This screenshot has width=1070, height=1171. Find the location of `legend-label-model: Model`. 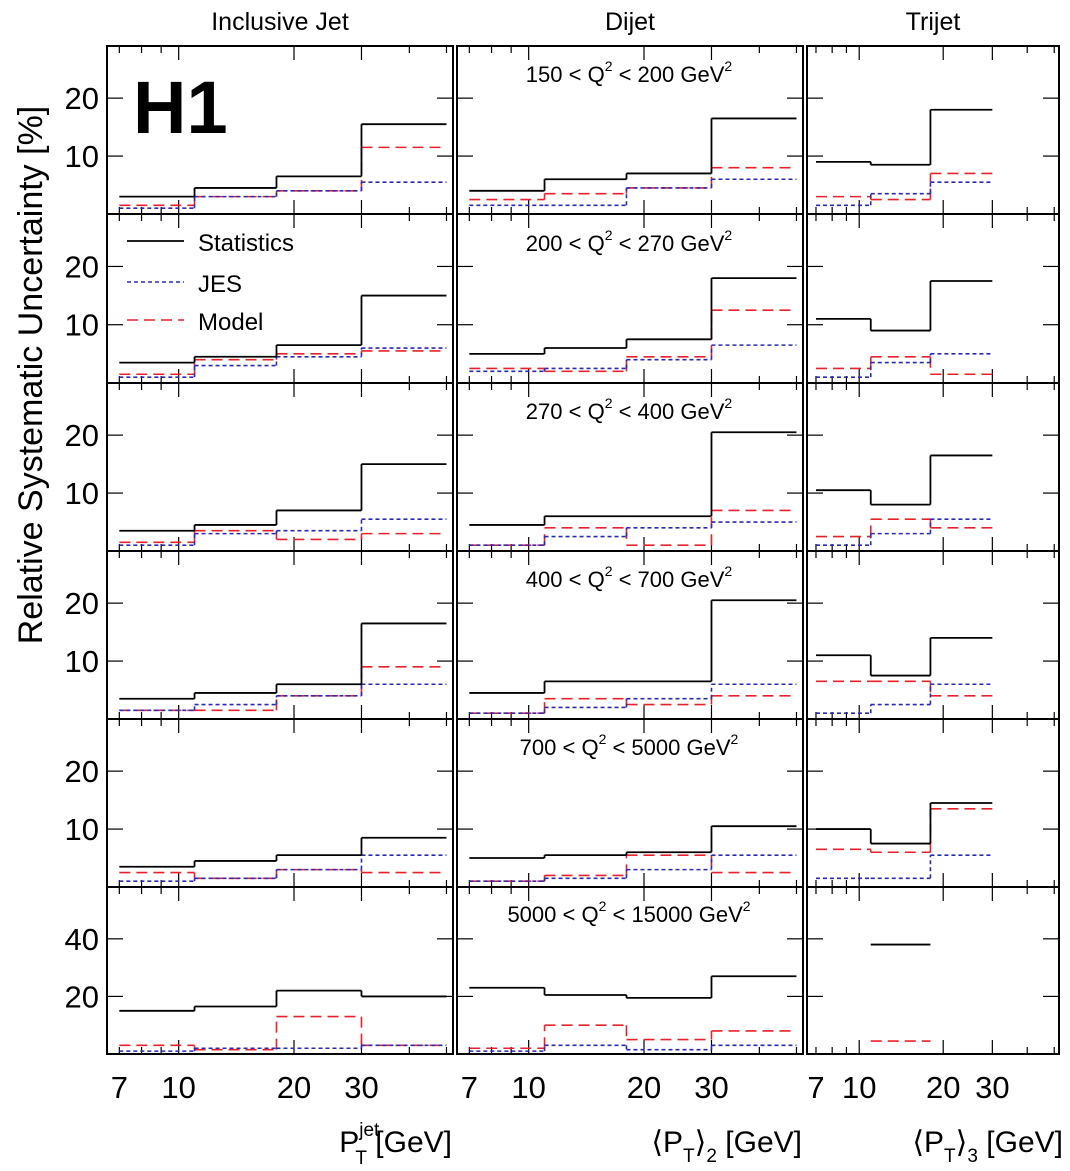

legend-label-model: Model is located at coordinates (230, 322).